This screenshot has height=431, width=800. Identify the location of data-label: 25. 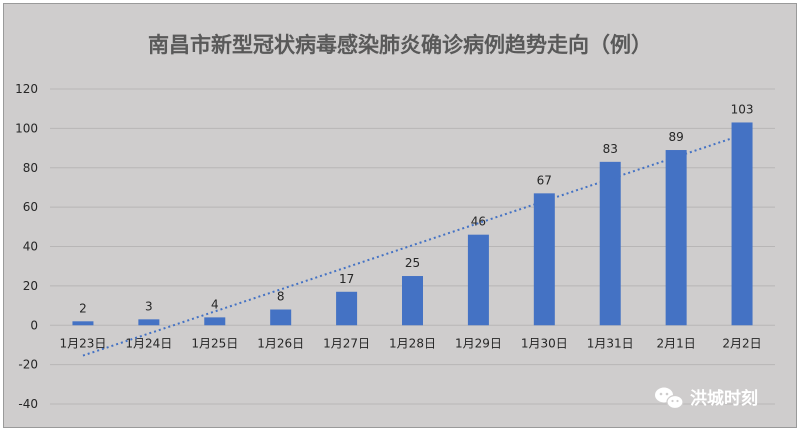
(412, 263).